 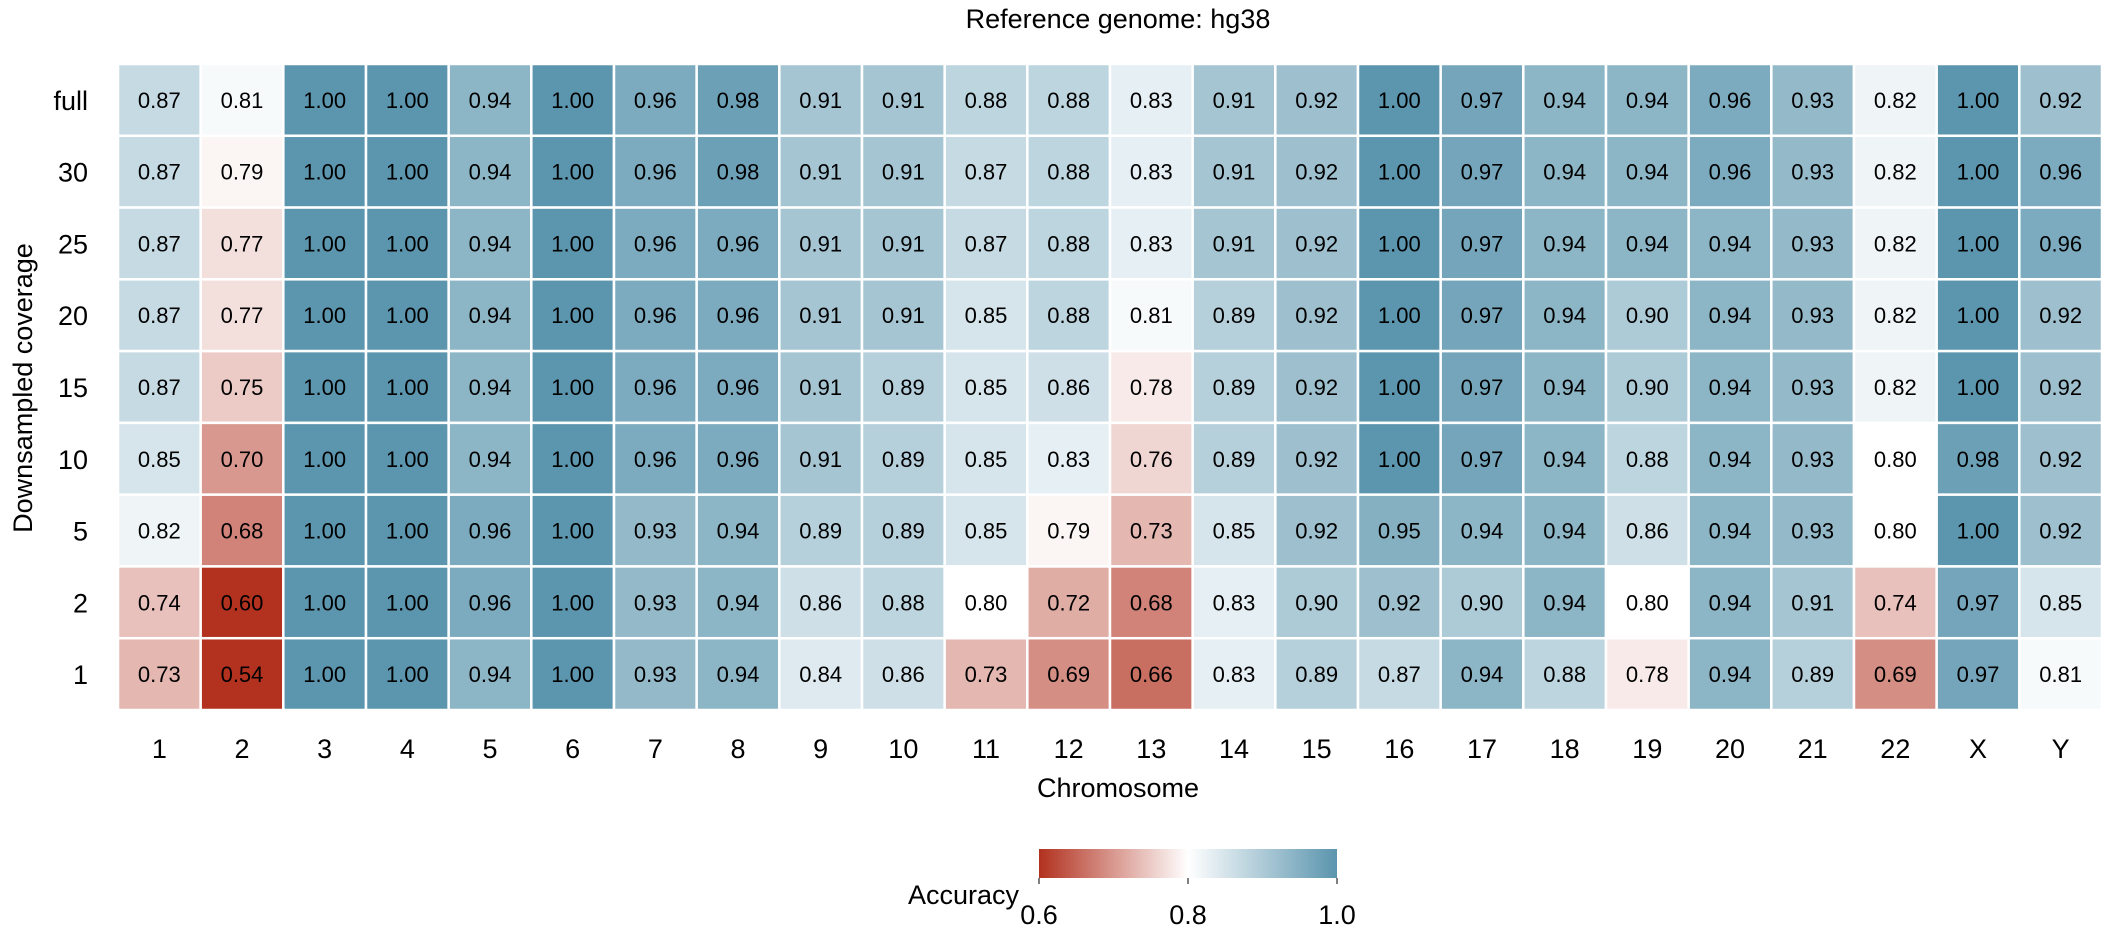 What do you see at coordinates (242, 243) in the screenshot?
I see `cell-value-label: 0.77` at bounding box center [242, 243].